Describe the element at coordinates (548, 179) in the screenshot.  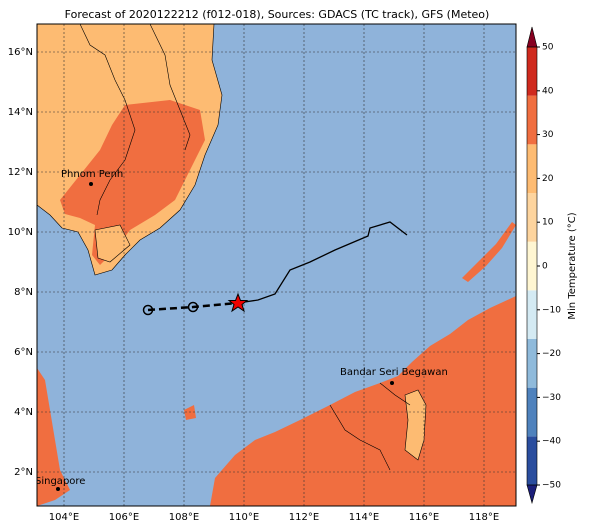
I see `colorbar-tick-label: 20` at that location.